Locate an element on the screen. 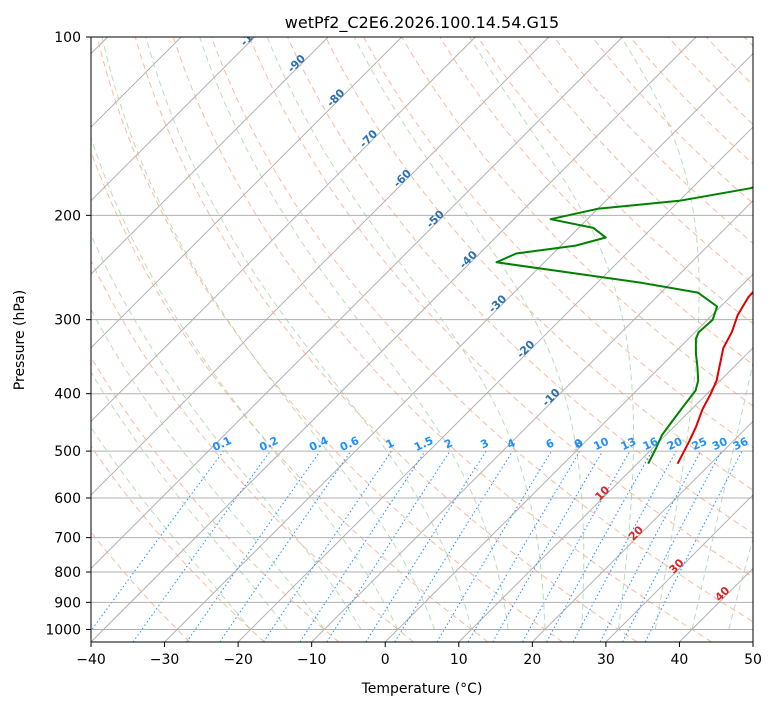 The height and width of the screenshot is (708, 775). x-axis-label: Temperature (°C) is located at coordinates (422, 689).